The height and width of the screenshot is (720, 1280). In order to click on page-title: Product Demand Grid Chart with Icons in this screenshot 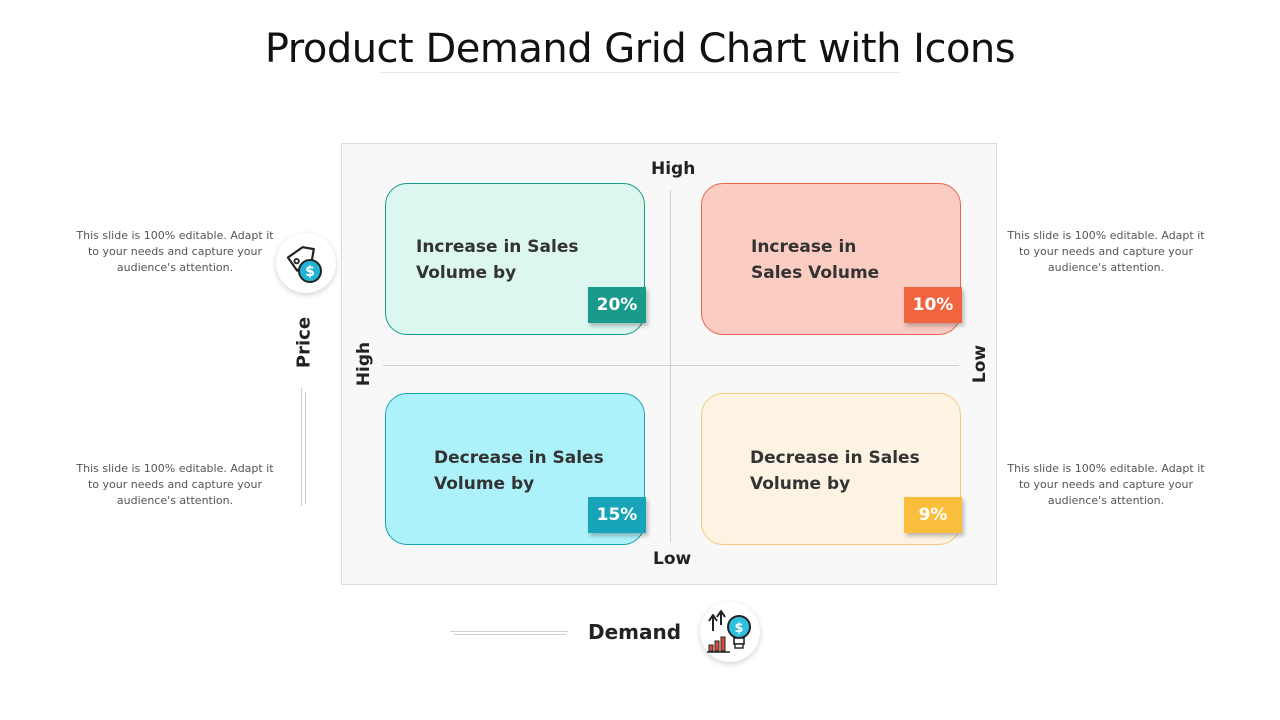, I will do `click(640, 49)`.